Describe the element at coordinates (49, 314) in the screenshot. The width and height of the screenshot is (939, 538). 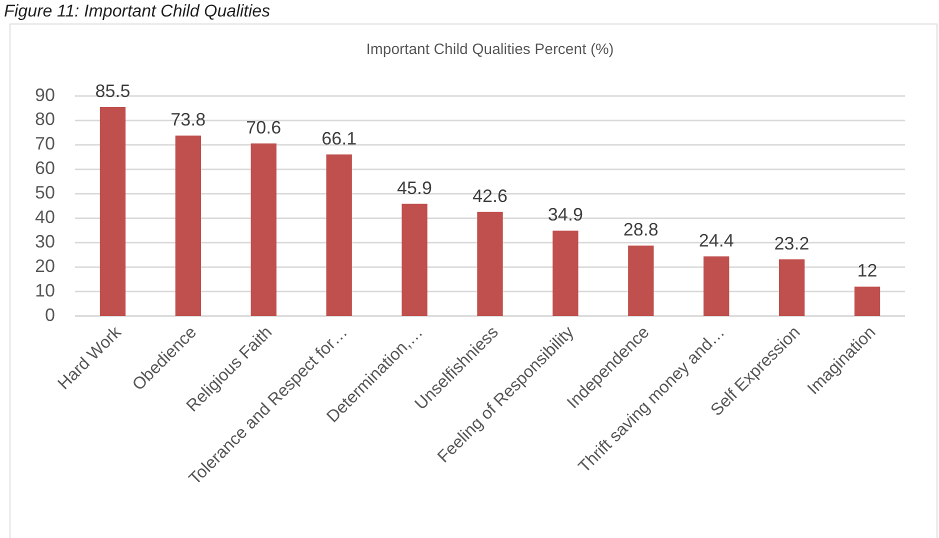
I see `y-tick-label: 0` at that location.